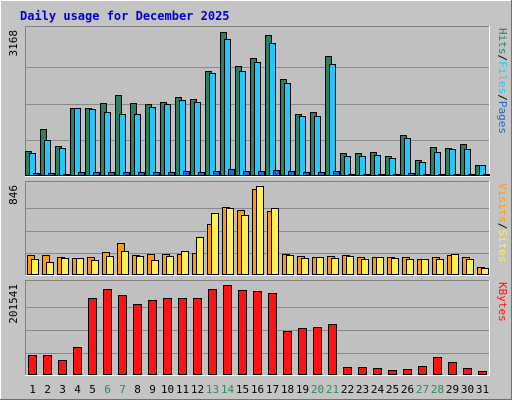  Describe the element at coordinates (122, 389) in the screenshot. I see `x-tick-label-day-7: 7` at that location.